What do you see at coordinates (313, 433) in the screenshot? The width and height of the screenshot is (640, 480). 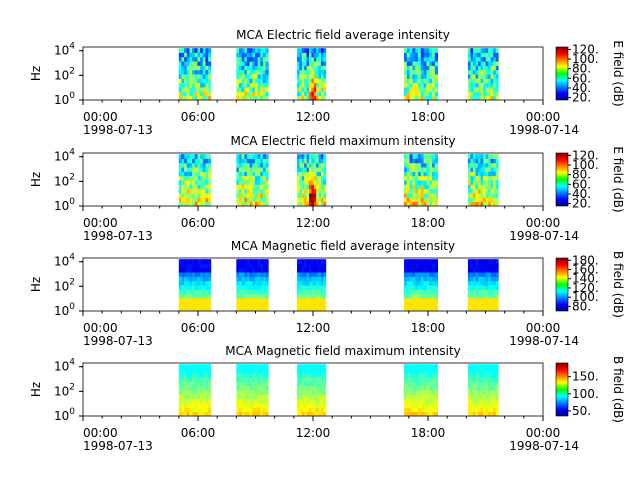 I see `x-tick-label: 12:00` at bounding box center [313, 433].